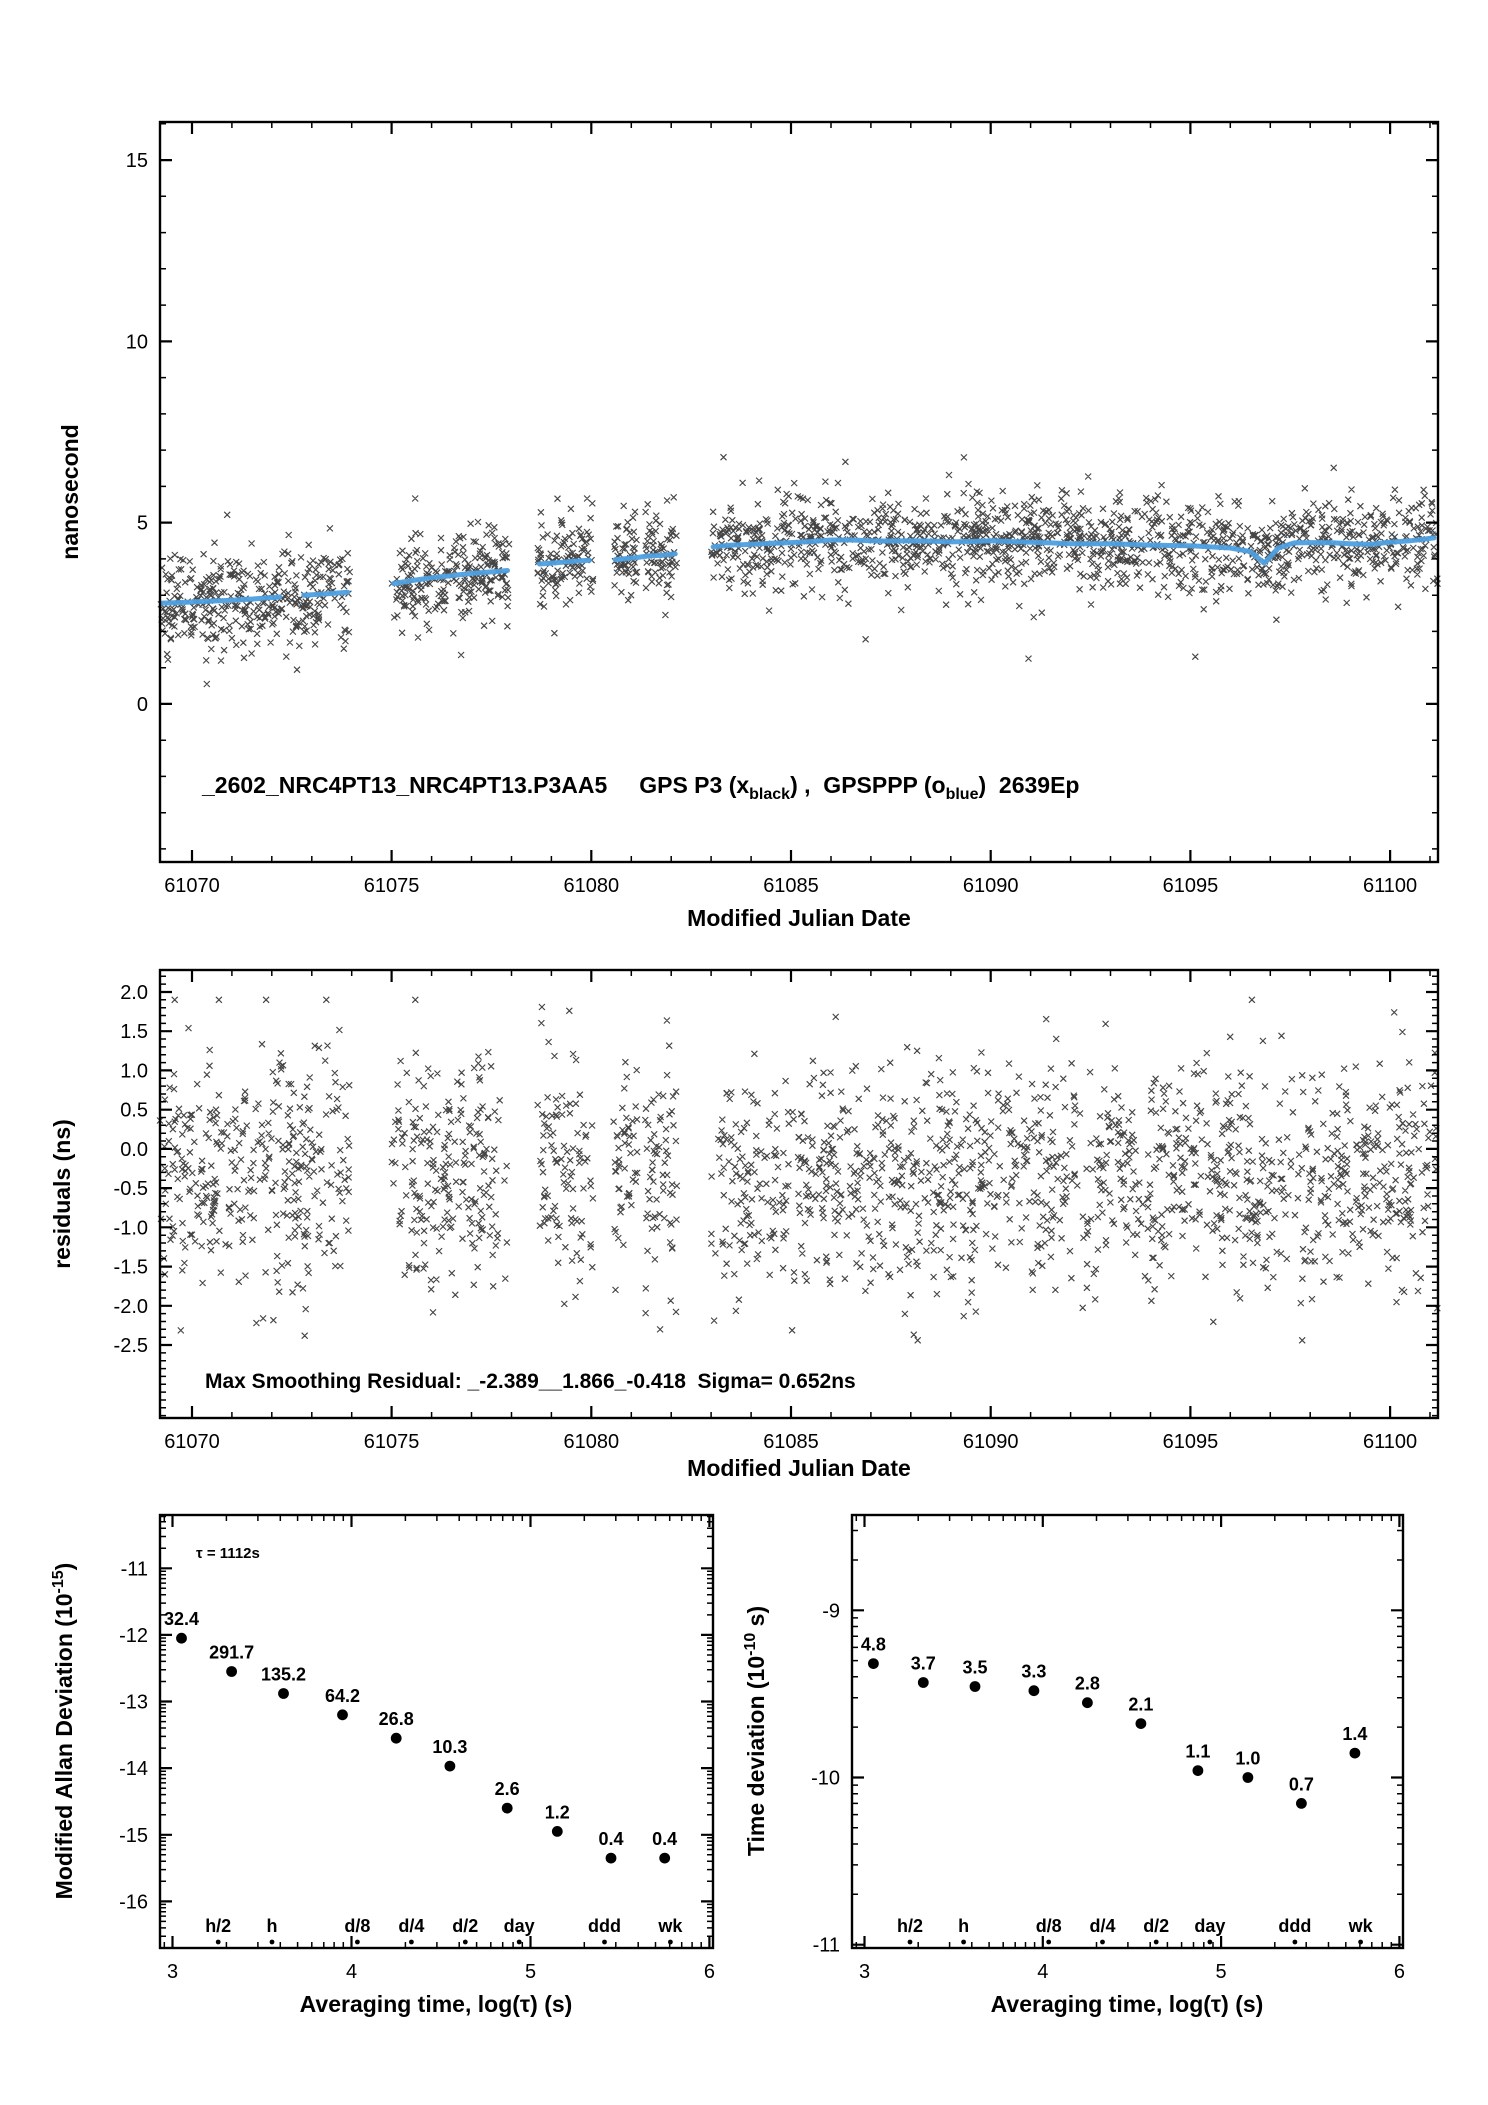 Image resolution: width=1488 pixels, height=2105 pixels. What do you see at coordinates (142, 524) in the screenshot?
I see `gps-phase-comparison-y-tick-label: 5` at bounding box center [142, 524].